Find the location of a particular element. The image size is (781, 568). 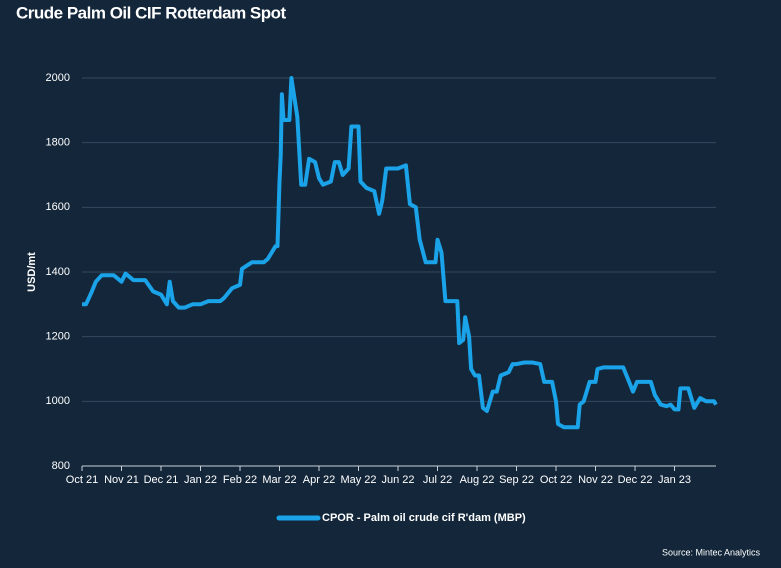

chart-title: Crude Palm Oil CIF Rotterdam Spot is located at coordinates (151, 12).